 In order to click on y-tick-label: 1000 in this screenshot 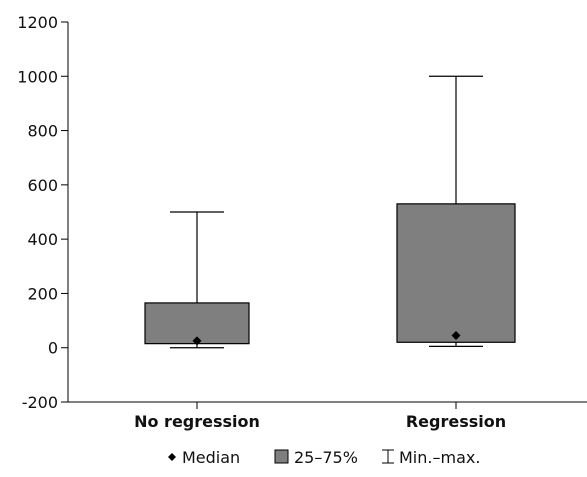, I will do `click(37, 76)`.